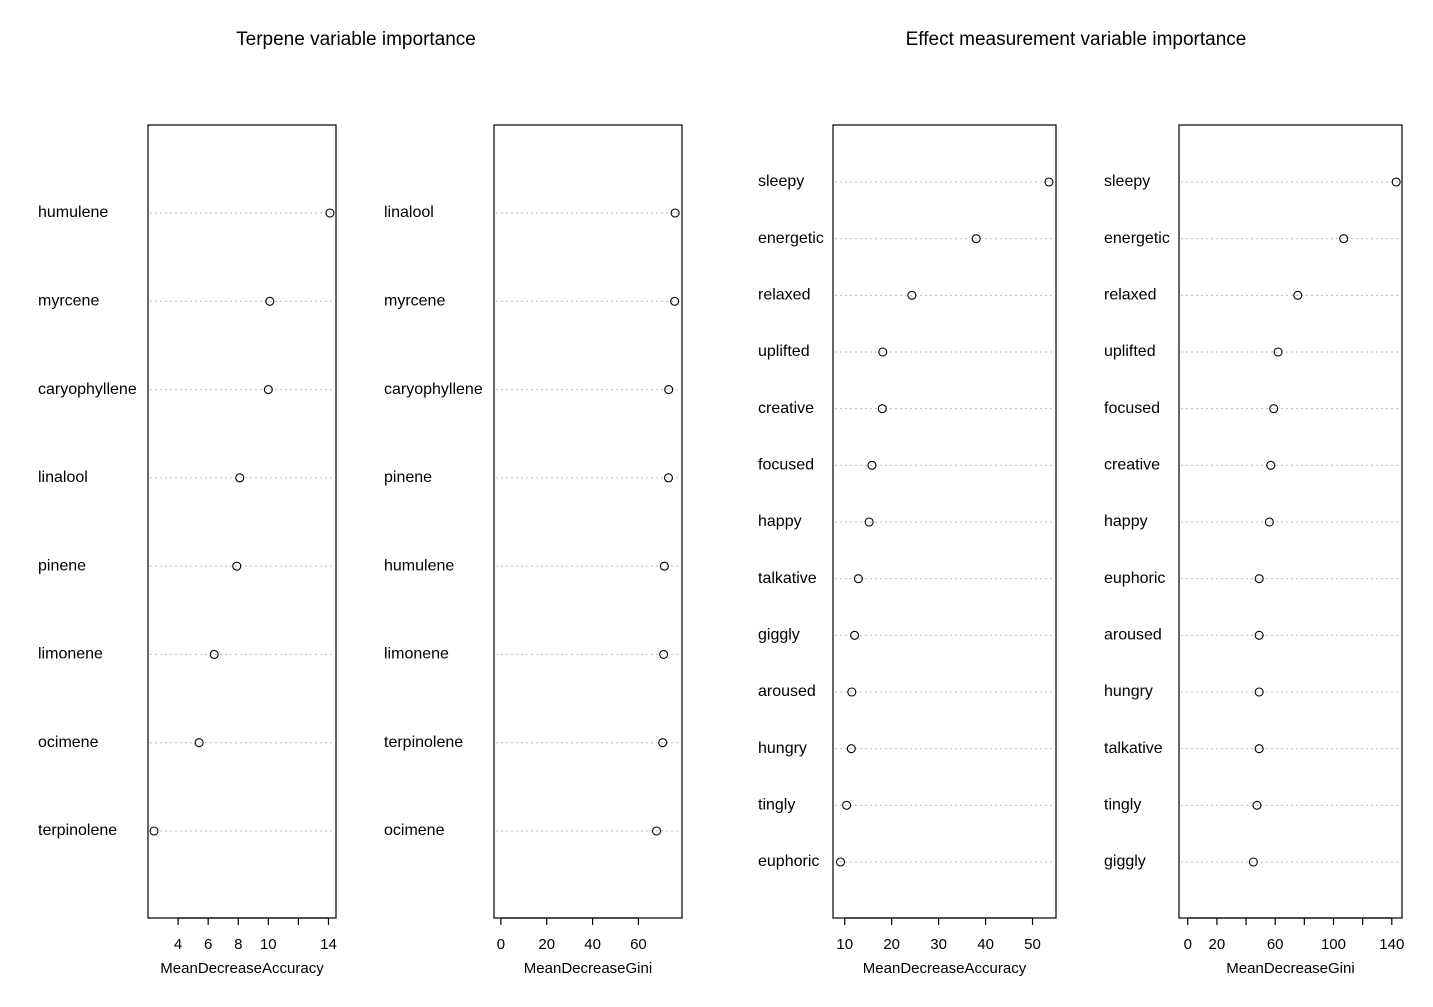 This screenshot has width=1433, height=1007. Describe the element at coordinates (419, 565) in the screenshot. I see `row-label: humulene` at that location.